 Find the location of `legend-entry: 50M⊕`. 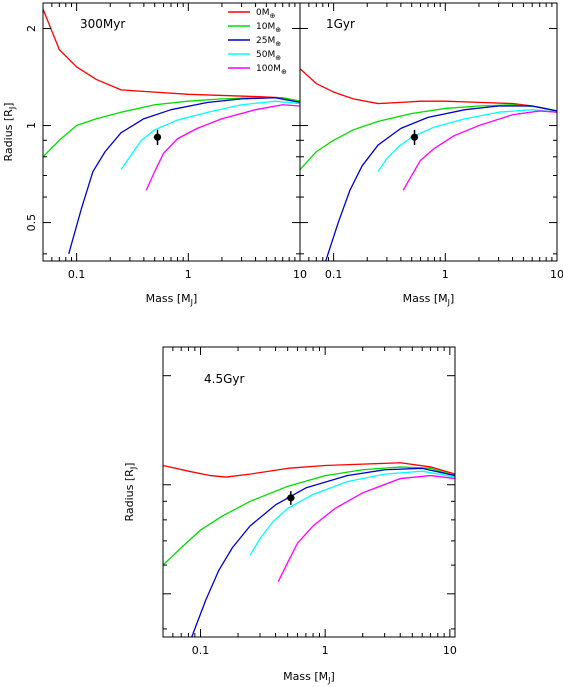

legend-entry: 50M⊕ is located at coordinates (268, 56).